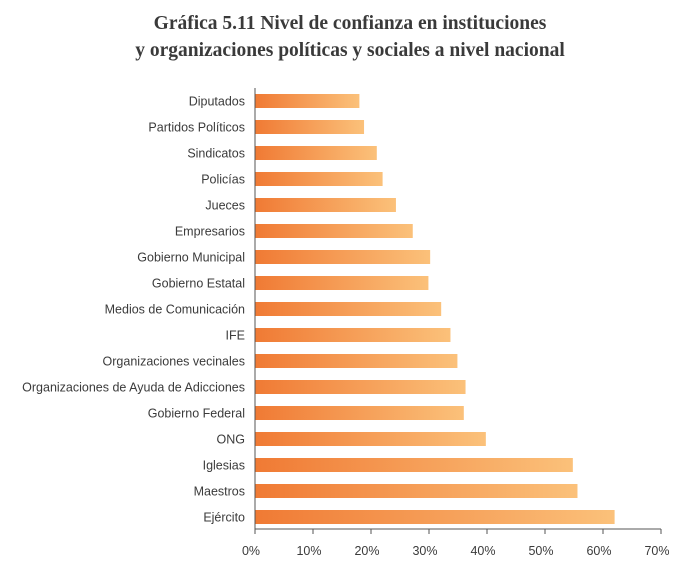 This screenshot has width=700, height=581. I want to click on category-label-6: Gobierno Municipal, so click(191, 258).